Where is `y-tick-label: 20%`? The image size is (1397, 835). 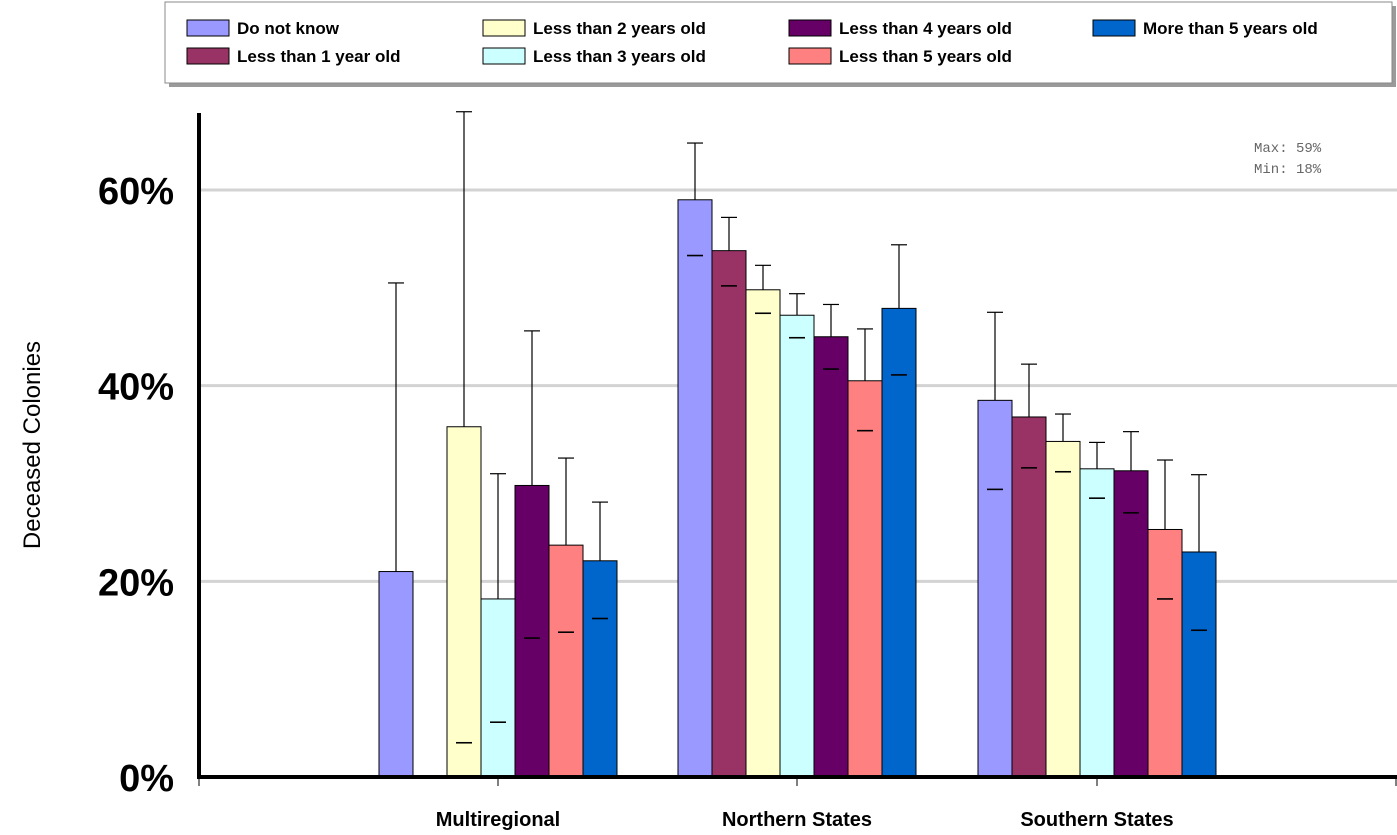 y-tick-label: 20% is located at coordinates (136, 583).